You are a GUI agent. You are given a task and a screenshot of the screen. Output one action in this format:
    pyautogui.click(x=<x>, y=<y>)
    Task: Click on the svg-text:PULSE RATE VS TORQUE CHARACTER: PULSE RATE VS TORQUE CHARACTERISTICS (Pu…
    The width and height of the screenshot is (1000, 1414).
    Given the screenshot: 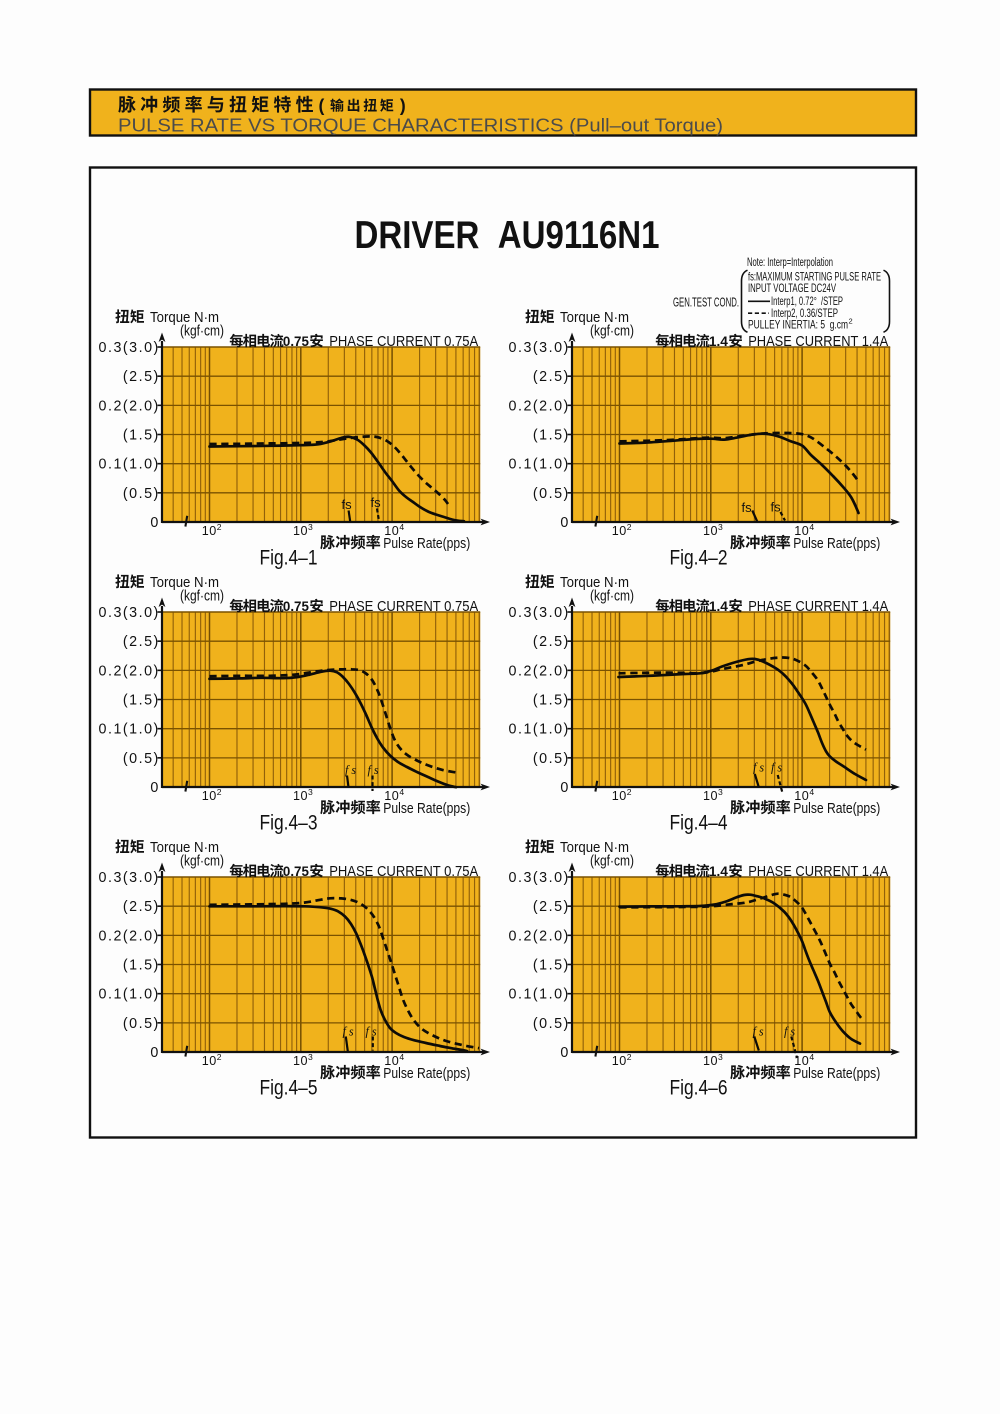 What is the action you would take?
    pyautogui.click(x=420, y=125)
    